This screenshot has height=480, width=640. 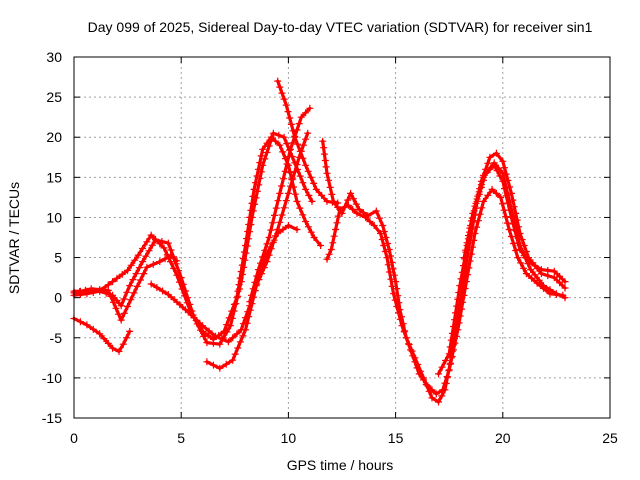 I want to click on y-tick-label: 20, so click(x=54, y=137).